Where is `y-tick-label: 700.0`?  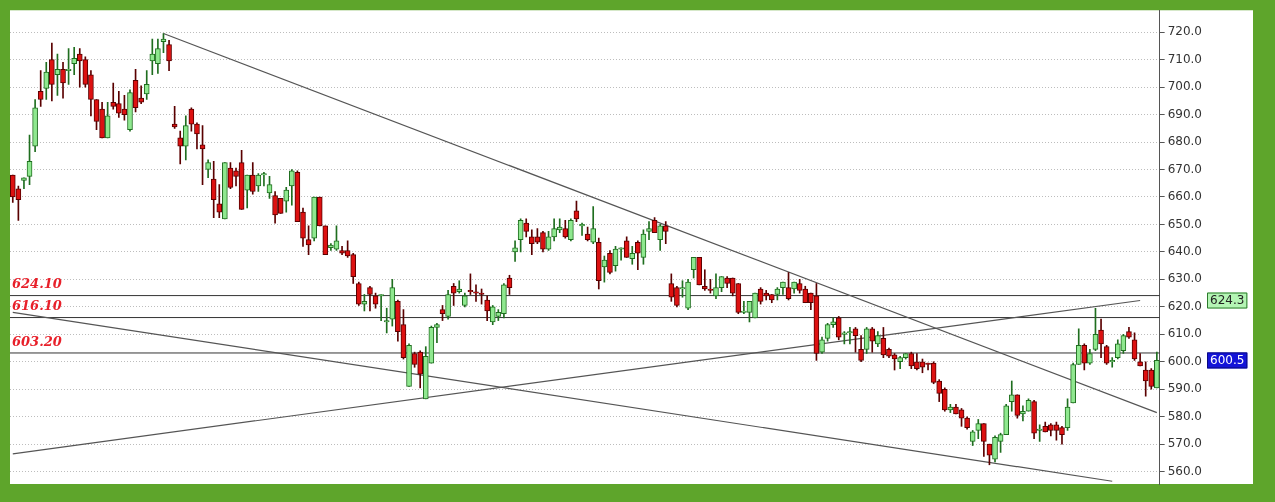
y-tick-label: 700.0 is located at coordinates (1185, 86).